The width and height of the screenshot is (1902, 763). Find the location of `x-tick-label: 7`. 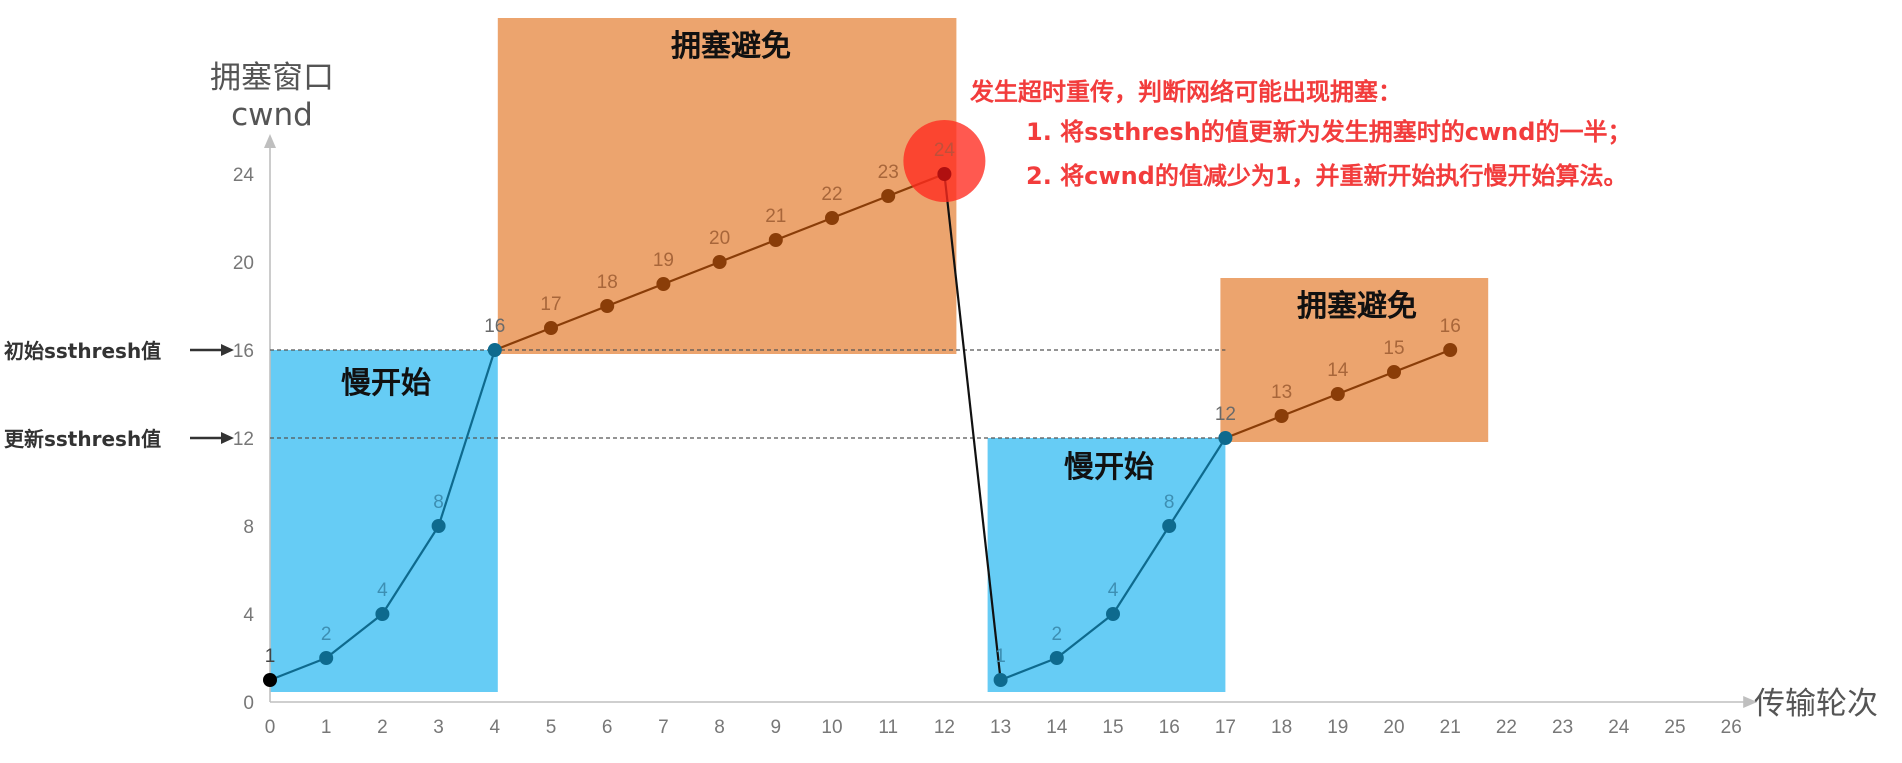

x-tick-label: 7 is located at coordinates (663, 727).